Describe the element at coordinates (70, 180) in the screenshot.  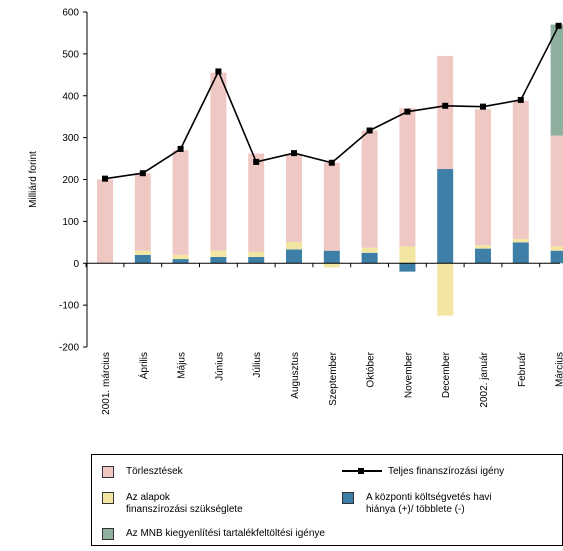
I see `y-tick-label: 200` at that location.